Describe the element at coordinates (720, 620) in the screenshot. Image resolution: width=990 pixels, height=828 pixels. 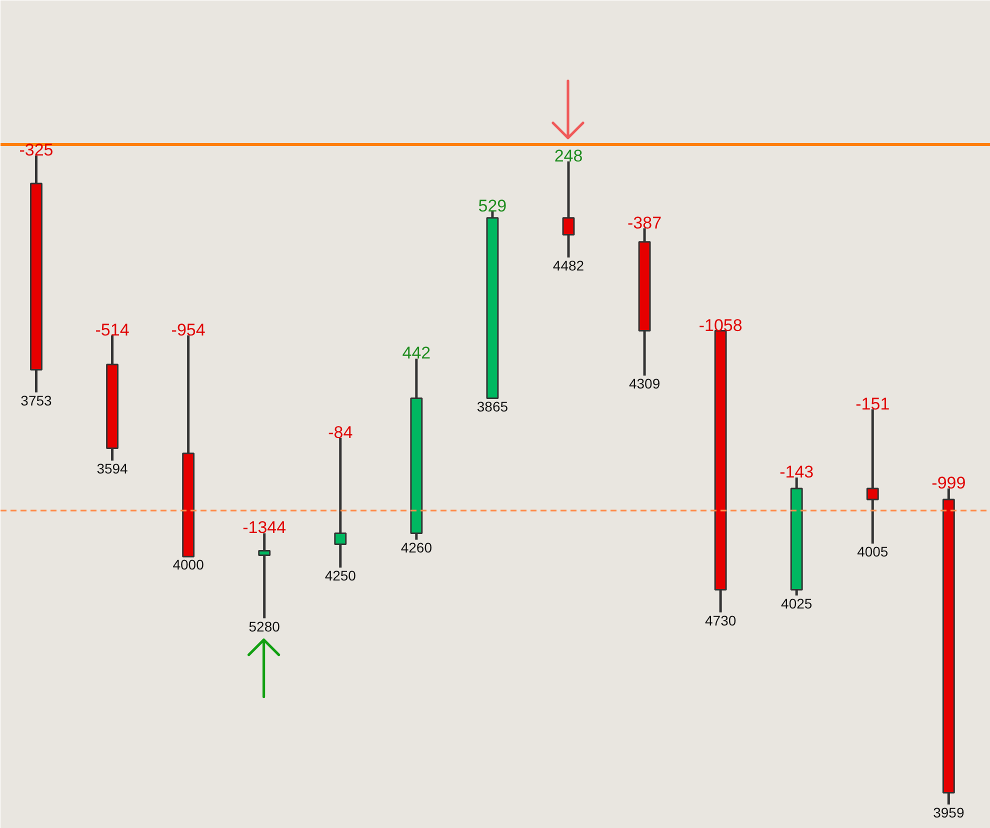
I see `annotation: 4730` at that location.